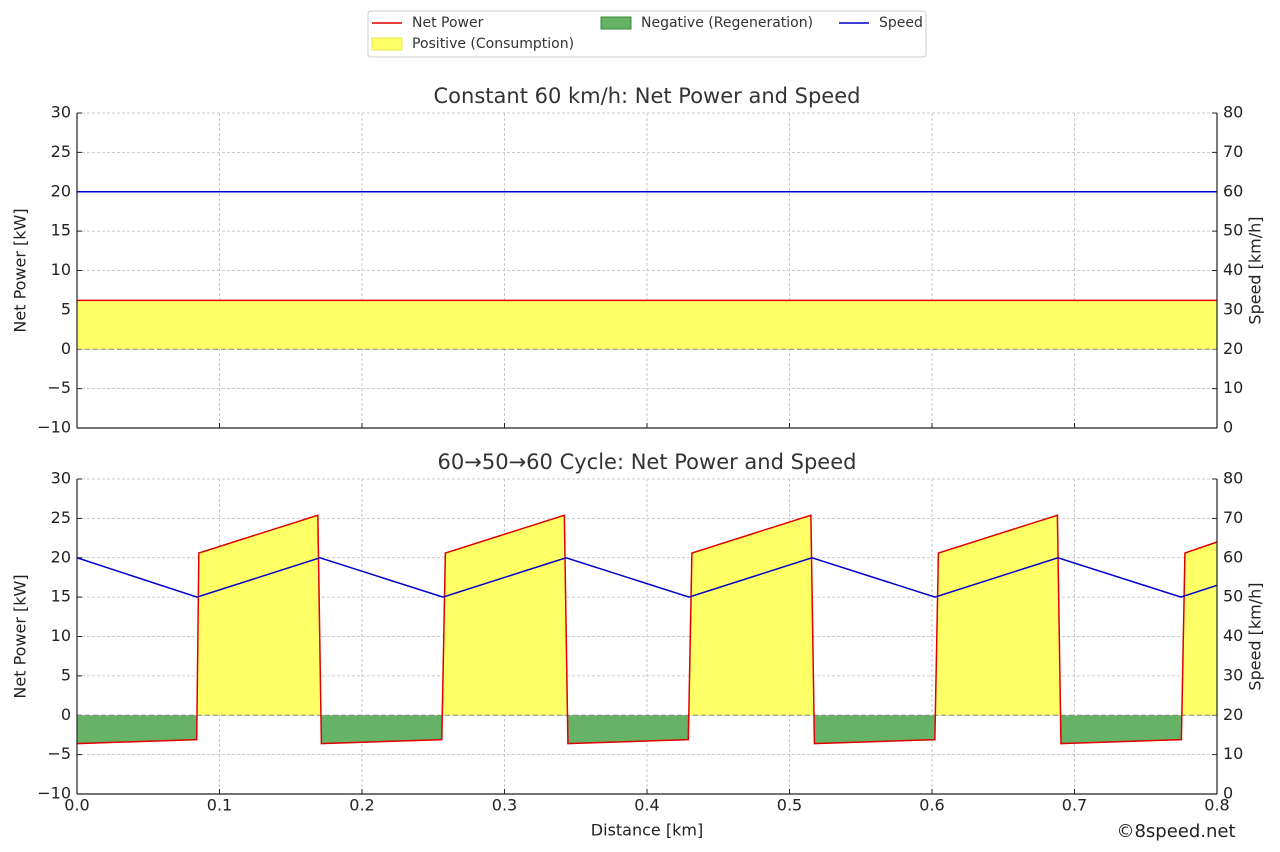  Describe the element at coordinates (219, 805) in the screenshot. I see `x-tick-label: 0.1` at that location.